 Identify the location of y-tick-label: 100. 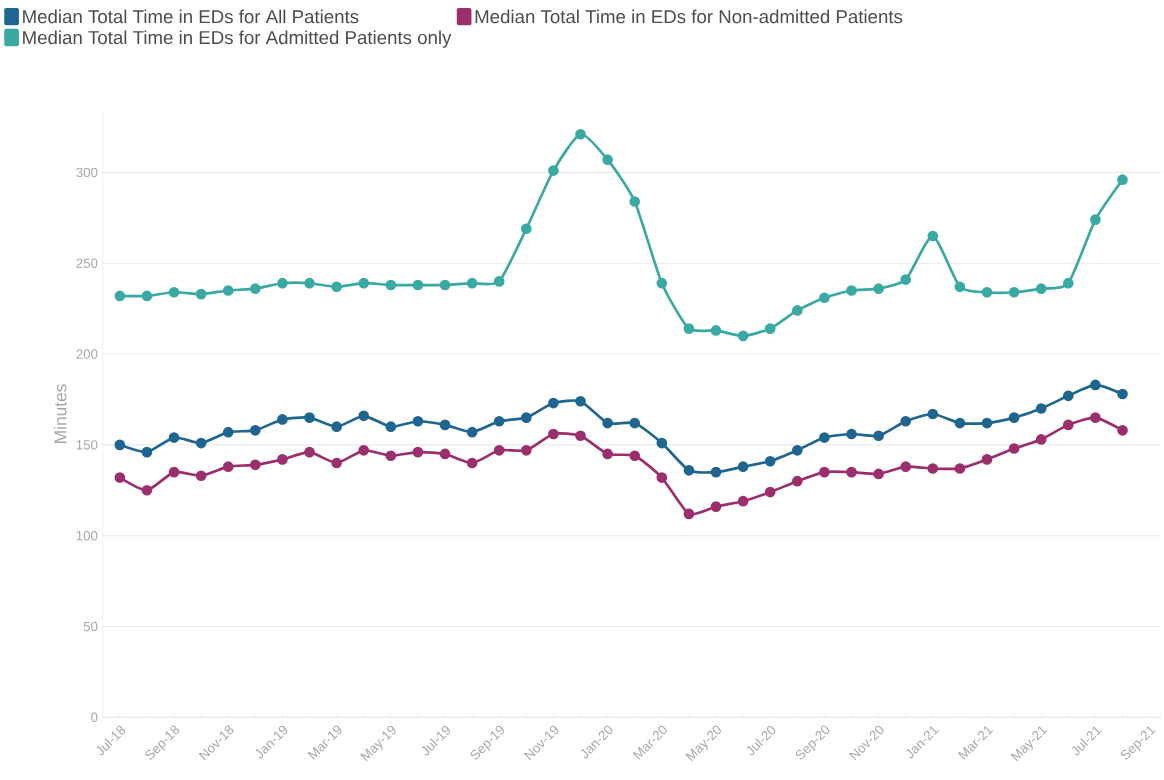
(87, 535).